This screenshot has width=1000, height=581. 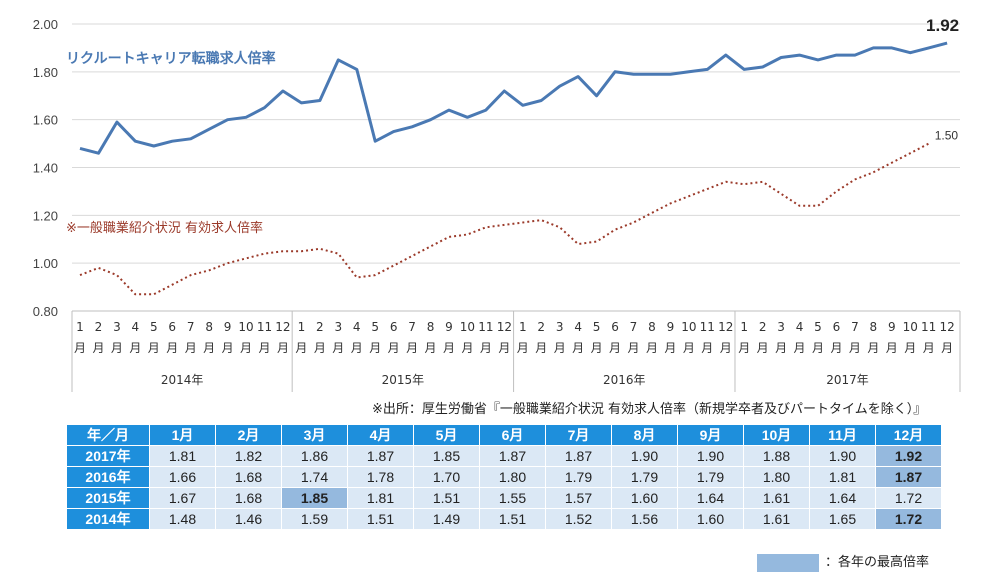 I want to click on column-header: 2月, so click(x=248, y=435).